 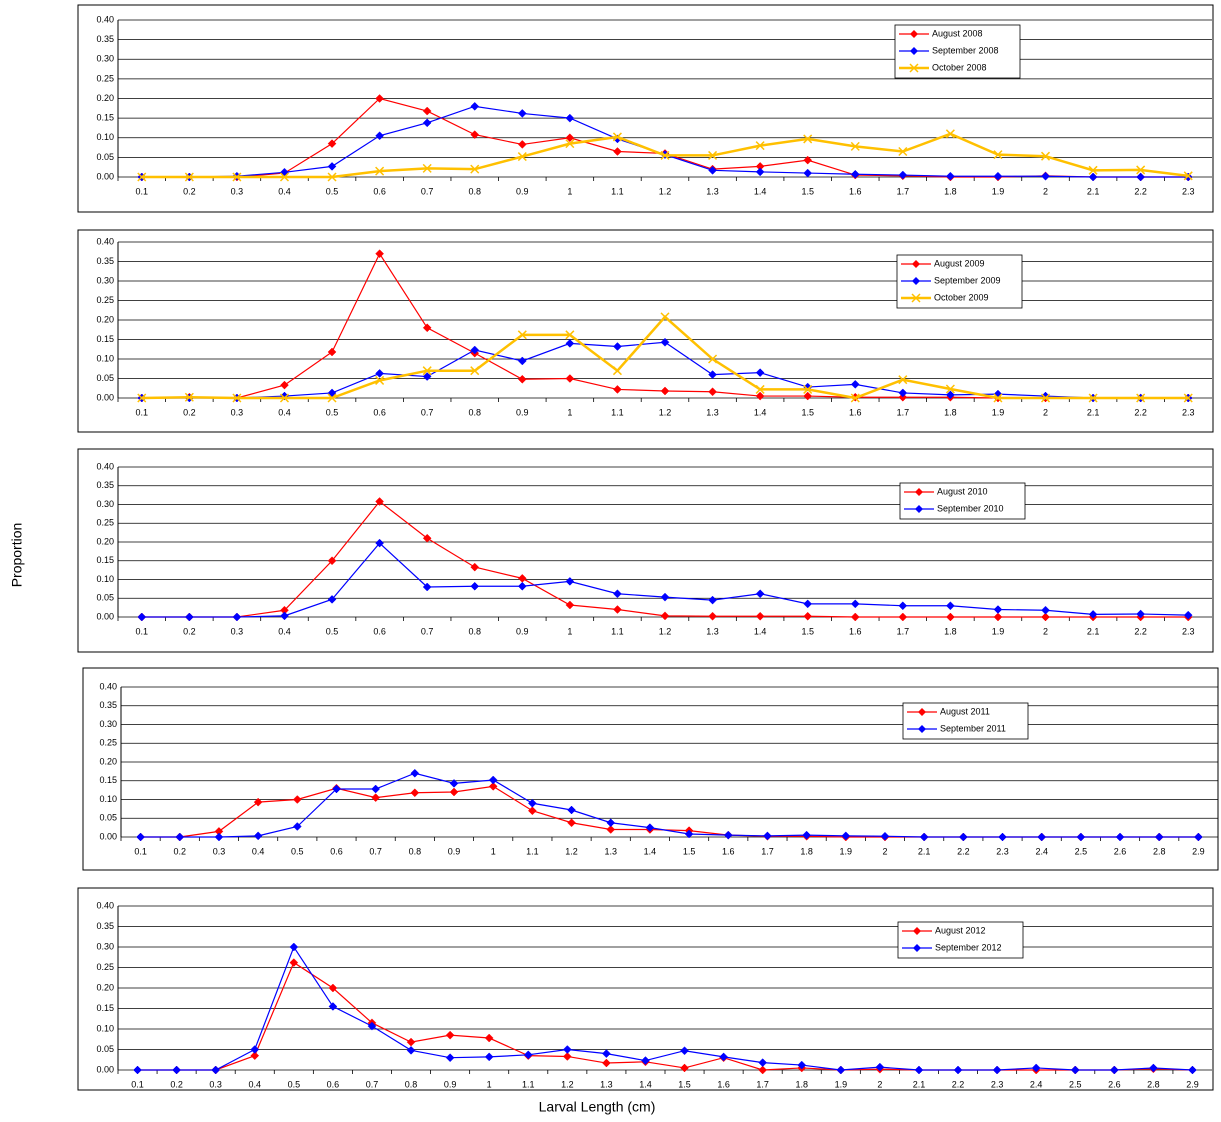 I want to click on x-tick-label: 2.6, so click(x=1114, y=1084).